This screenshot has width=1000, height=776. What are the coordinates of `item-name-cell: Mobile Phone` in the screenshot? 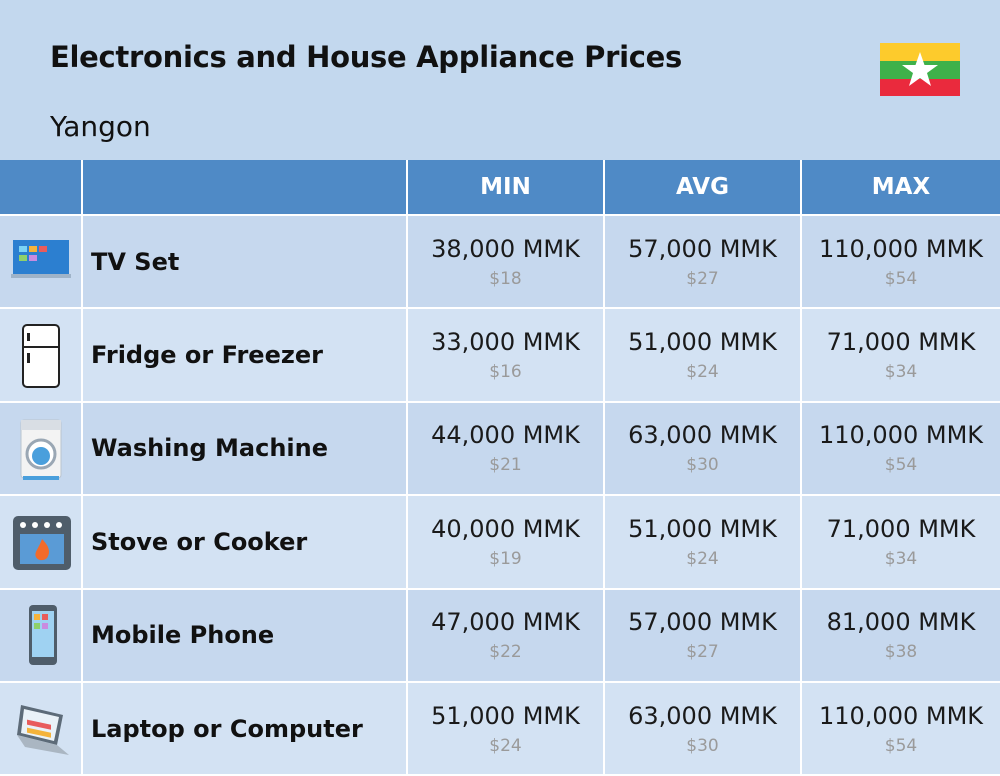 It's located at (245, 636).